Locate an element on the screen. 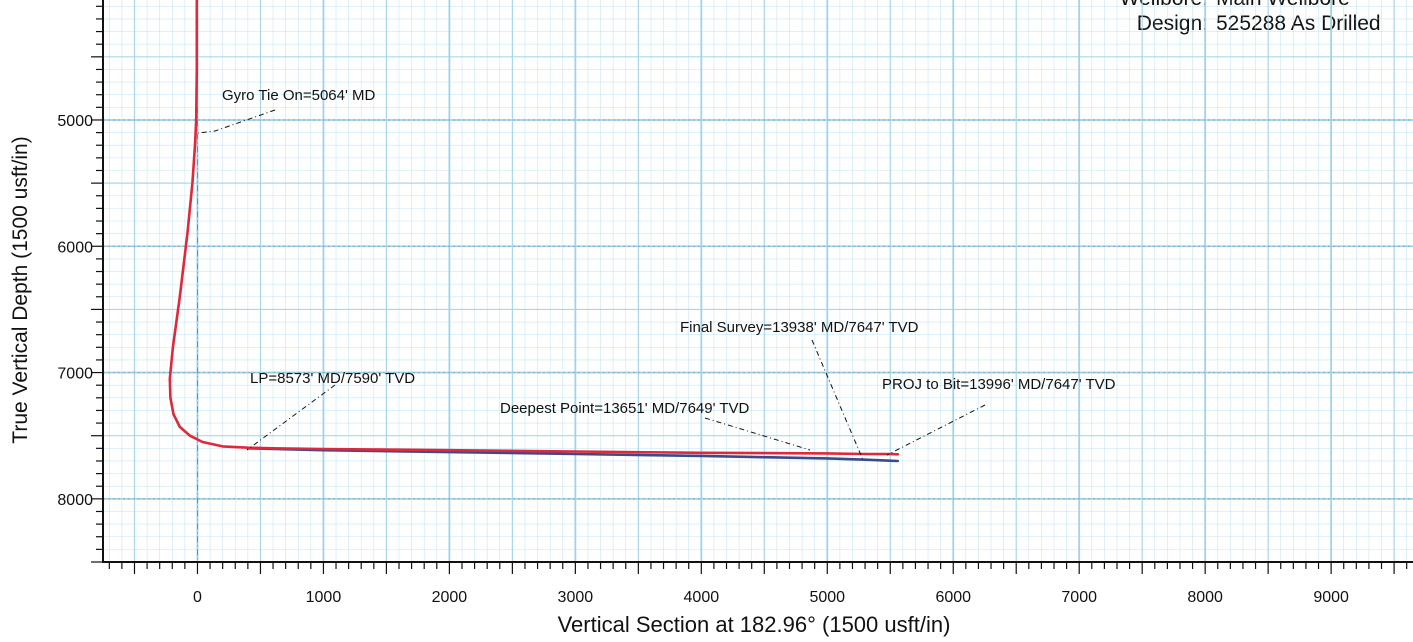 The image size is (1413, 642). wellbore-value: Main Wellbore is located at coordinates (1283, 5).